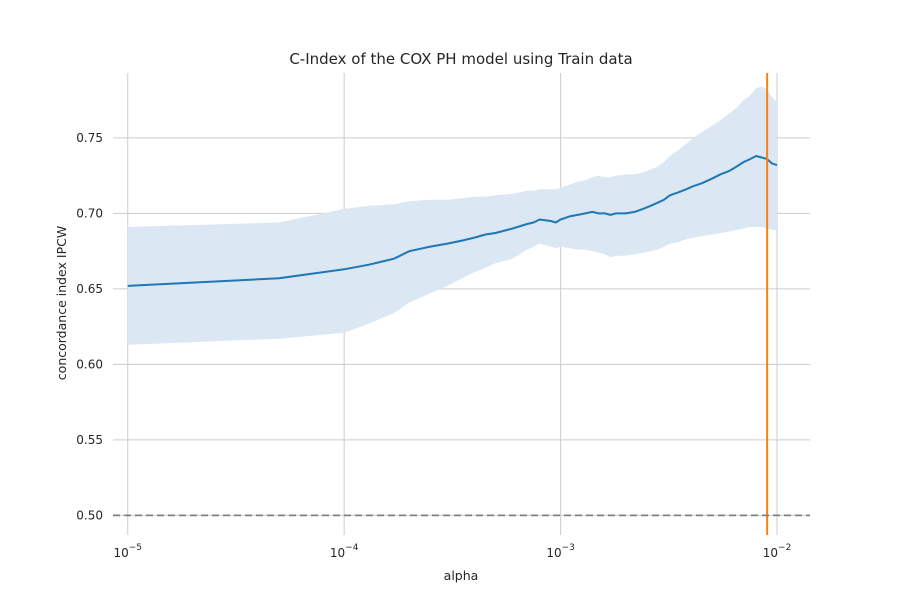 The width and height of the screenshot is (900, 600). What do you see at coordinates (777, 551) in the screenshot?
I see `x-tick-label: 10⁻²` at bounding box center [777, 551].